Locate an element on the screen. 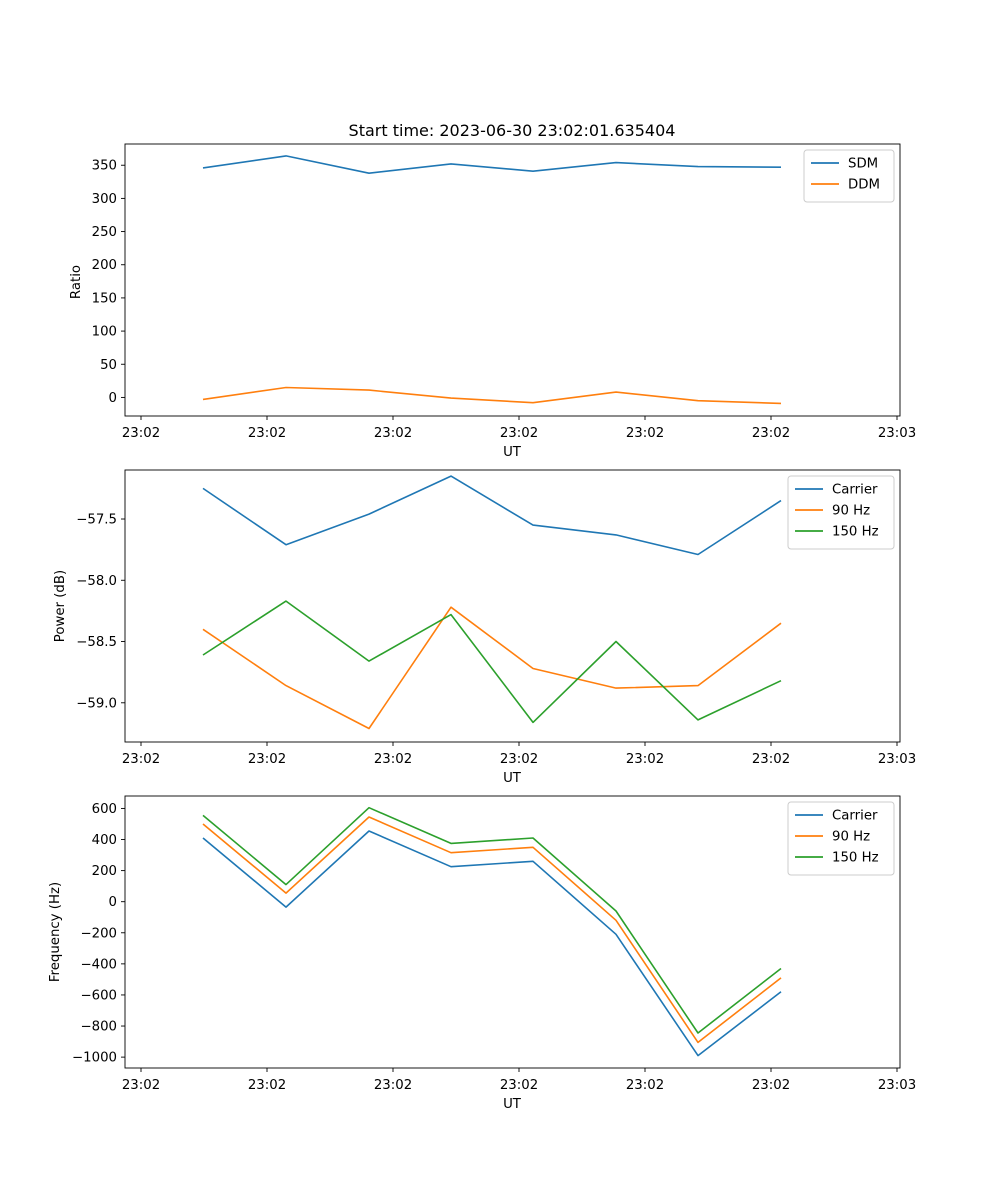 Image resolution: width=1000 pixels, height=1200 pixels. y-tick-label: −59.0 is located at coordinates (96, 703).